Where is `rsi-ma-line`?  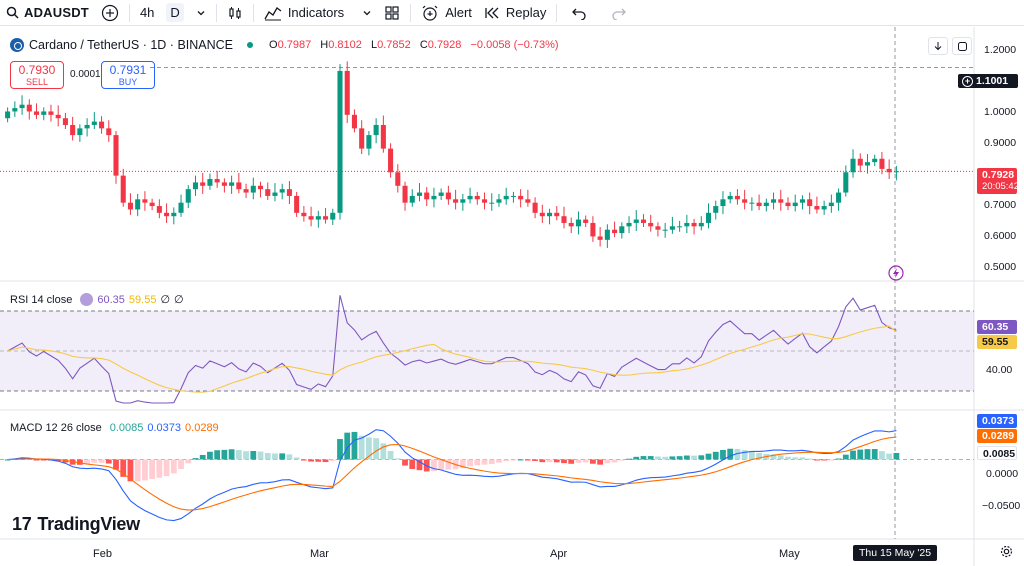 rsi-ma-line is located at coordinates (452, 359).